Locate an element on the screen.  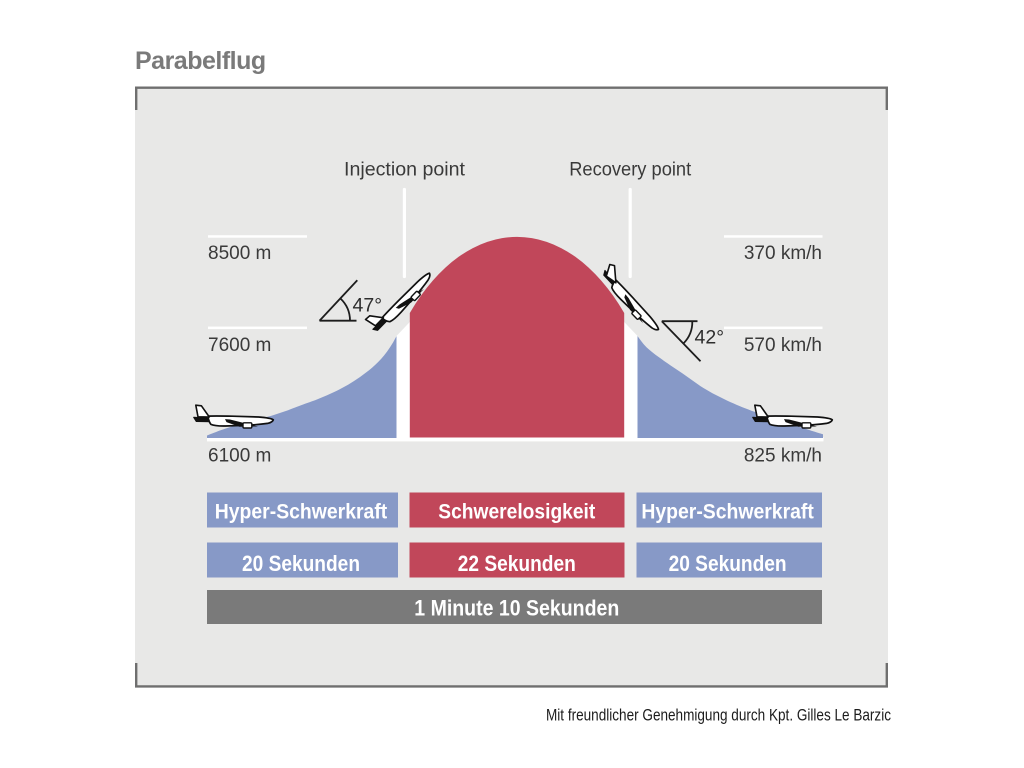
svg-text: 7600 m is located at coordinates (239, 345).